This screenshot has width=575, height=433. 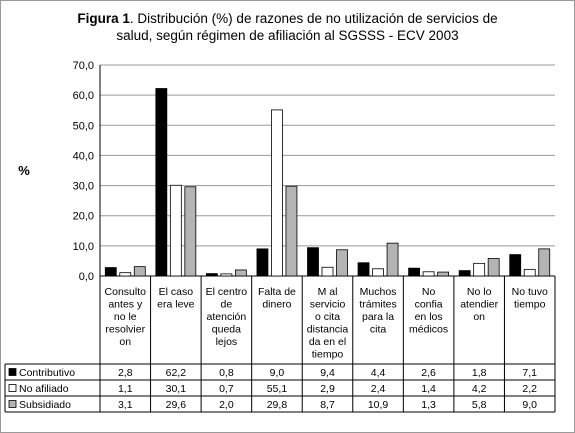 What do you see at coordinates (103, 18) in the screenshot?
I see `chart-title-lead: Figura 1` at bounding box center [103, 18].